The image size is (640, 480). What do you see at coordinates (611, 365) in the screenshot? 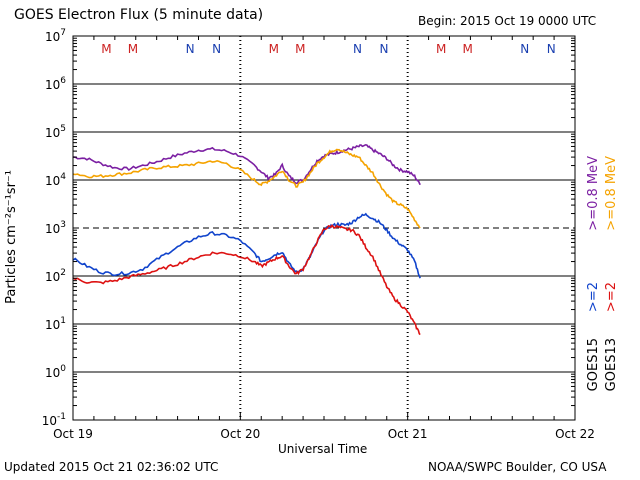
I see `legend-goes13-sat: GOES13` at bounding box center [611, 365].